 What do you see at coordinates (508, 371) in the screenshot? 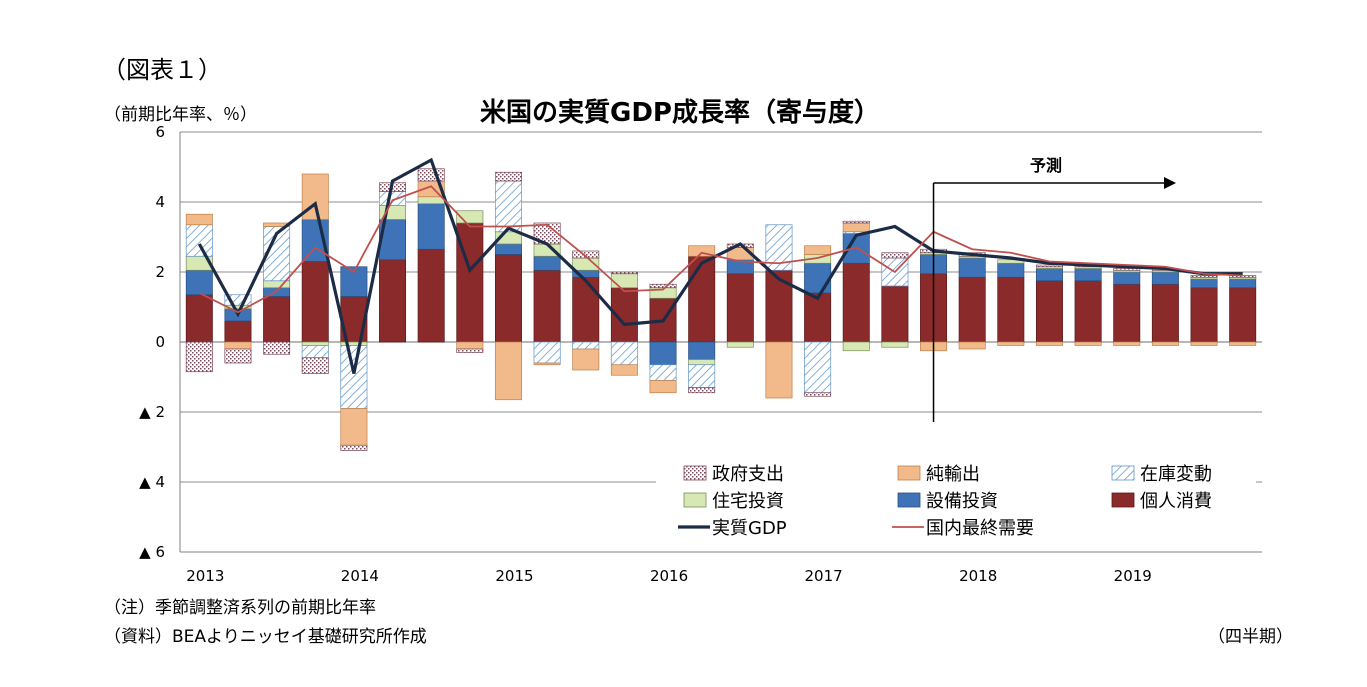
I see `bar-netexports-2015Q1` at bounding box center [508, 371].